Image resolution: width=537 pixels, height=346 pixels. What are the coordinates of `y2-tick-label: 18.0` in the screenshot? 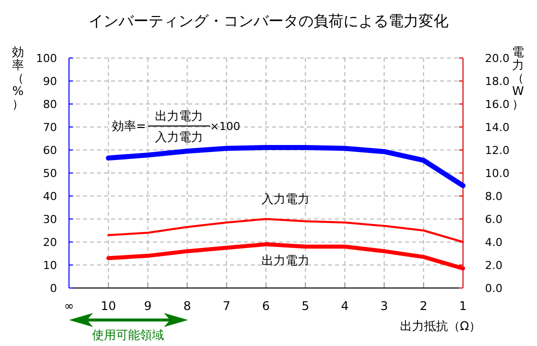 It's located at (497, 81).